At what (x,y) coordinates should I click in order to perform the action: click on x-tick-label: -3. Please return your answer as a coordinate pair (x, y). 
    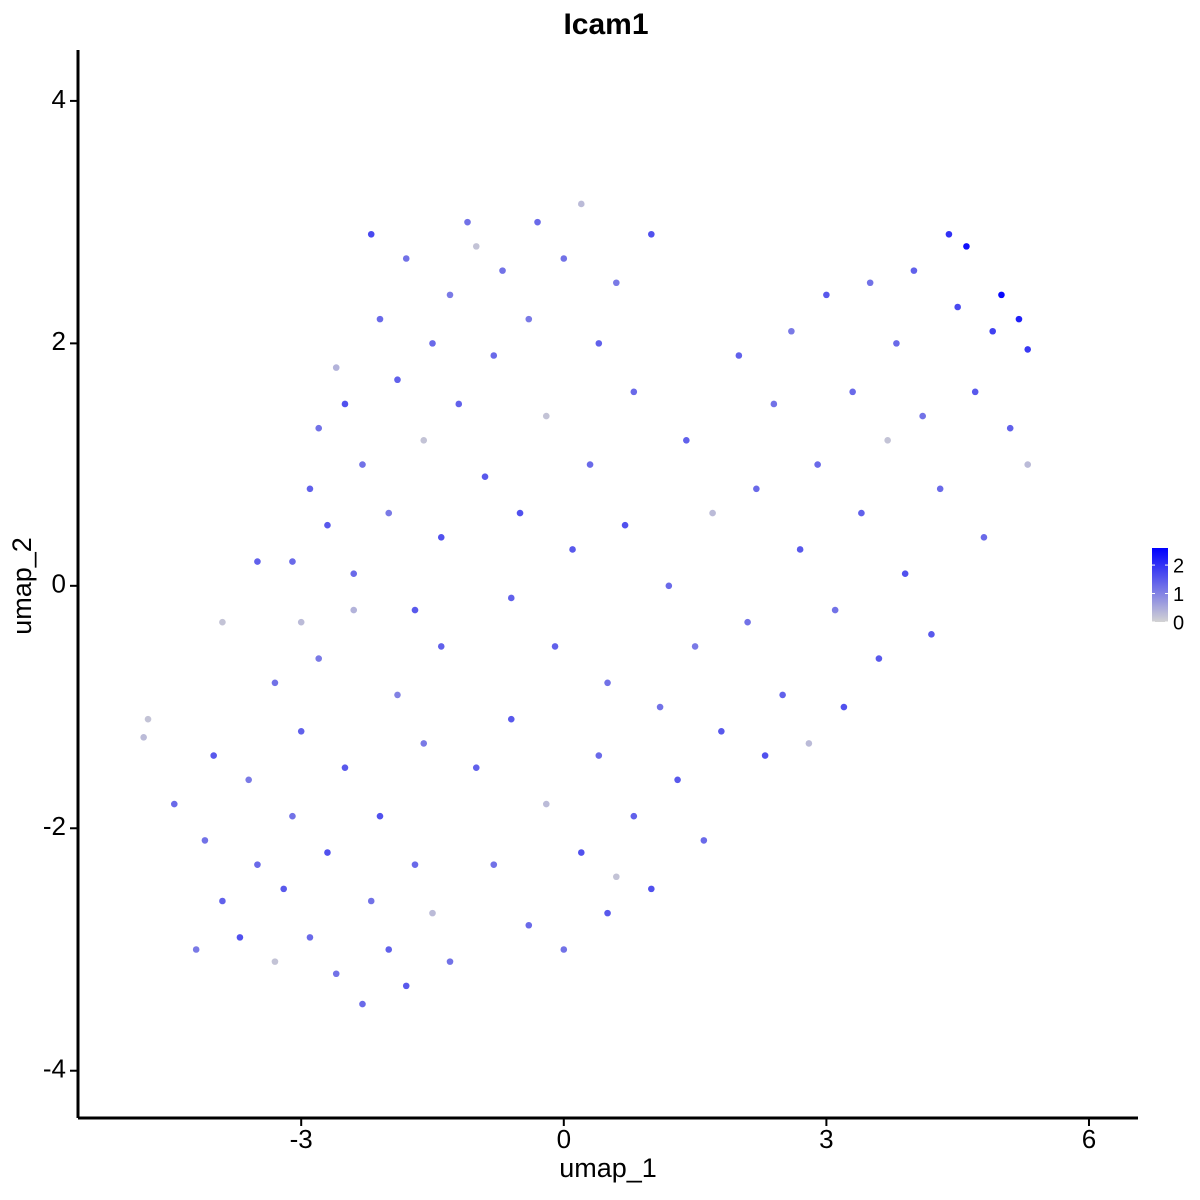
    Looking at the image, I should click on (301, 1139).